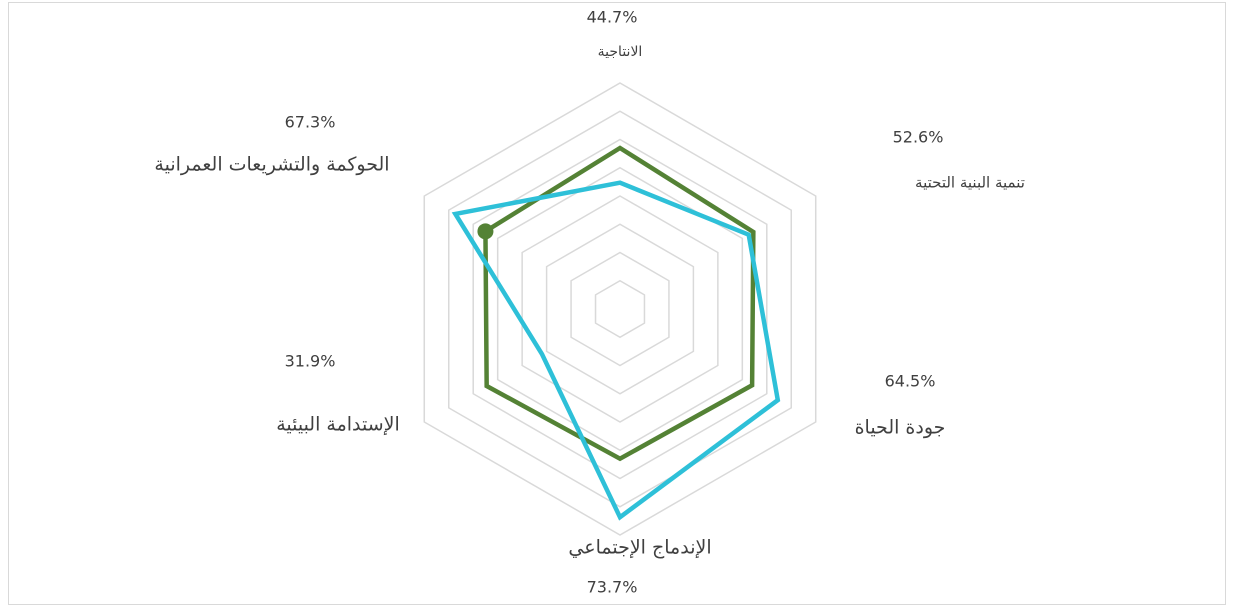 This screenshot has width=1234, height=608. I want to click on data-label: 73.7%, so click(612, 587).